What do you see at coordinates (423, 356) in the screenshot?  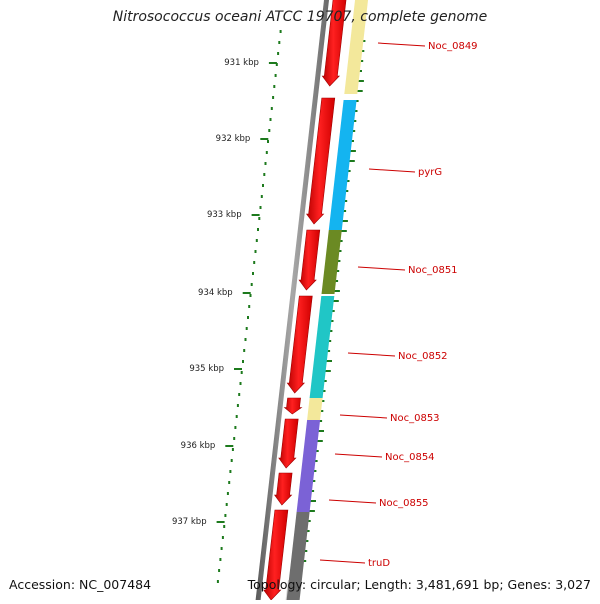 I see `gene-label: Noc_0852` at bounding box center [423, 356].